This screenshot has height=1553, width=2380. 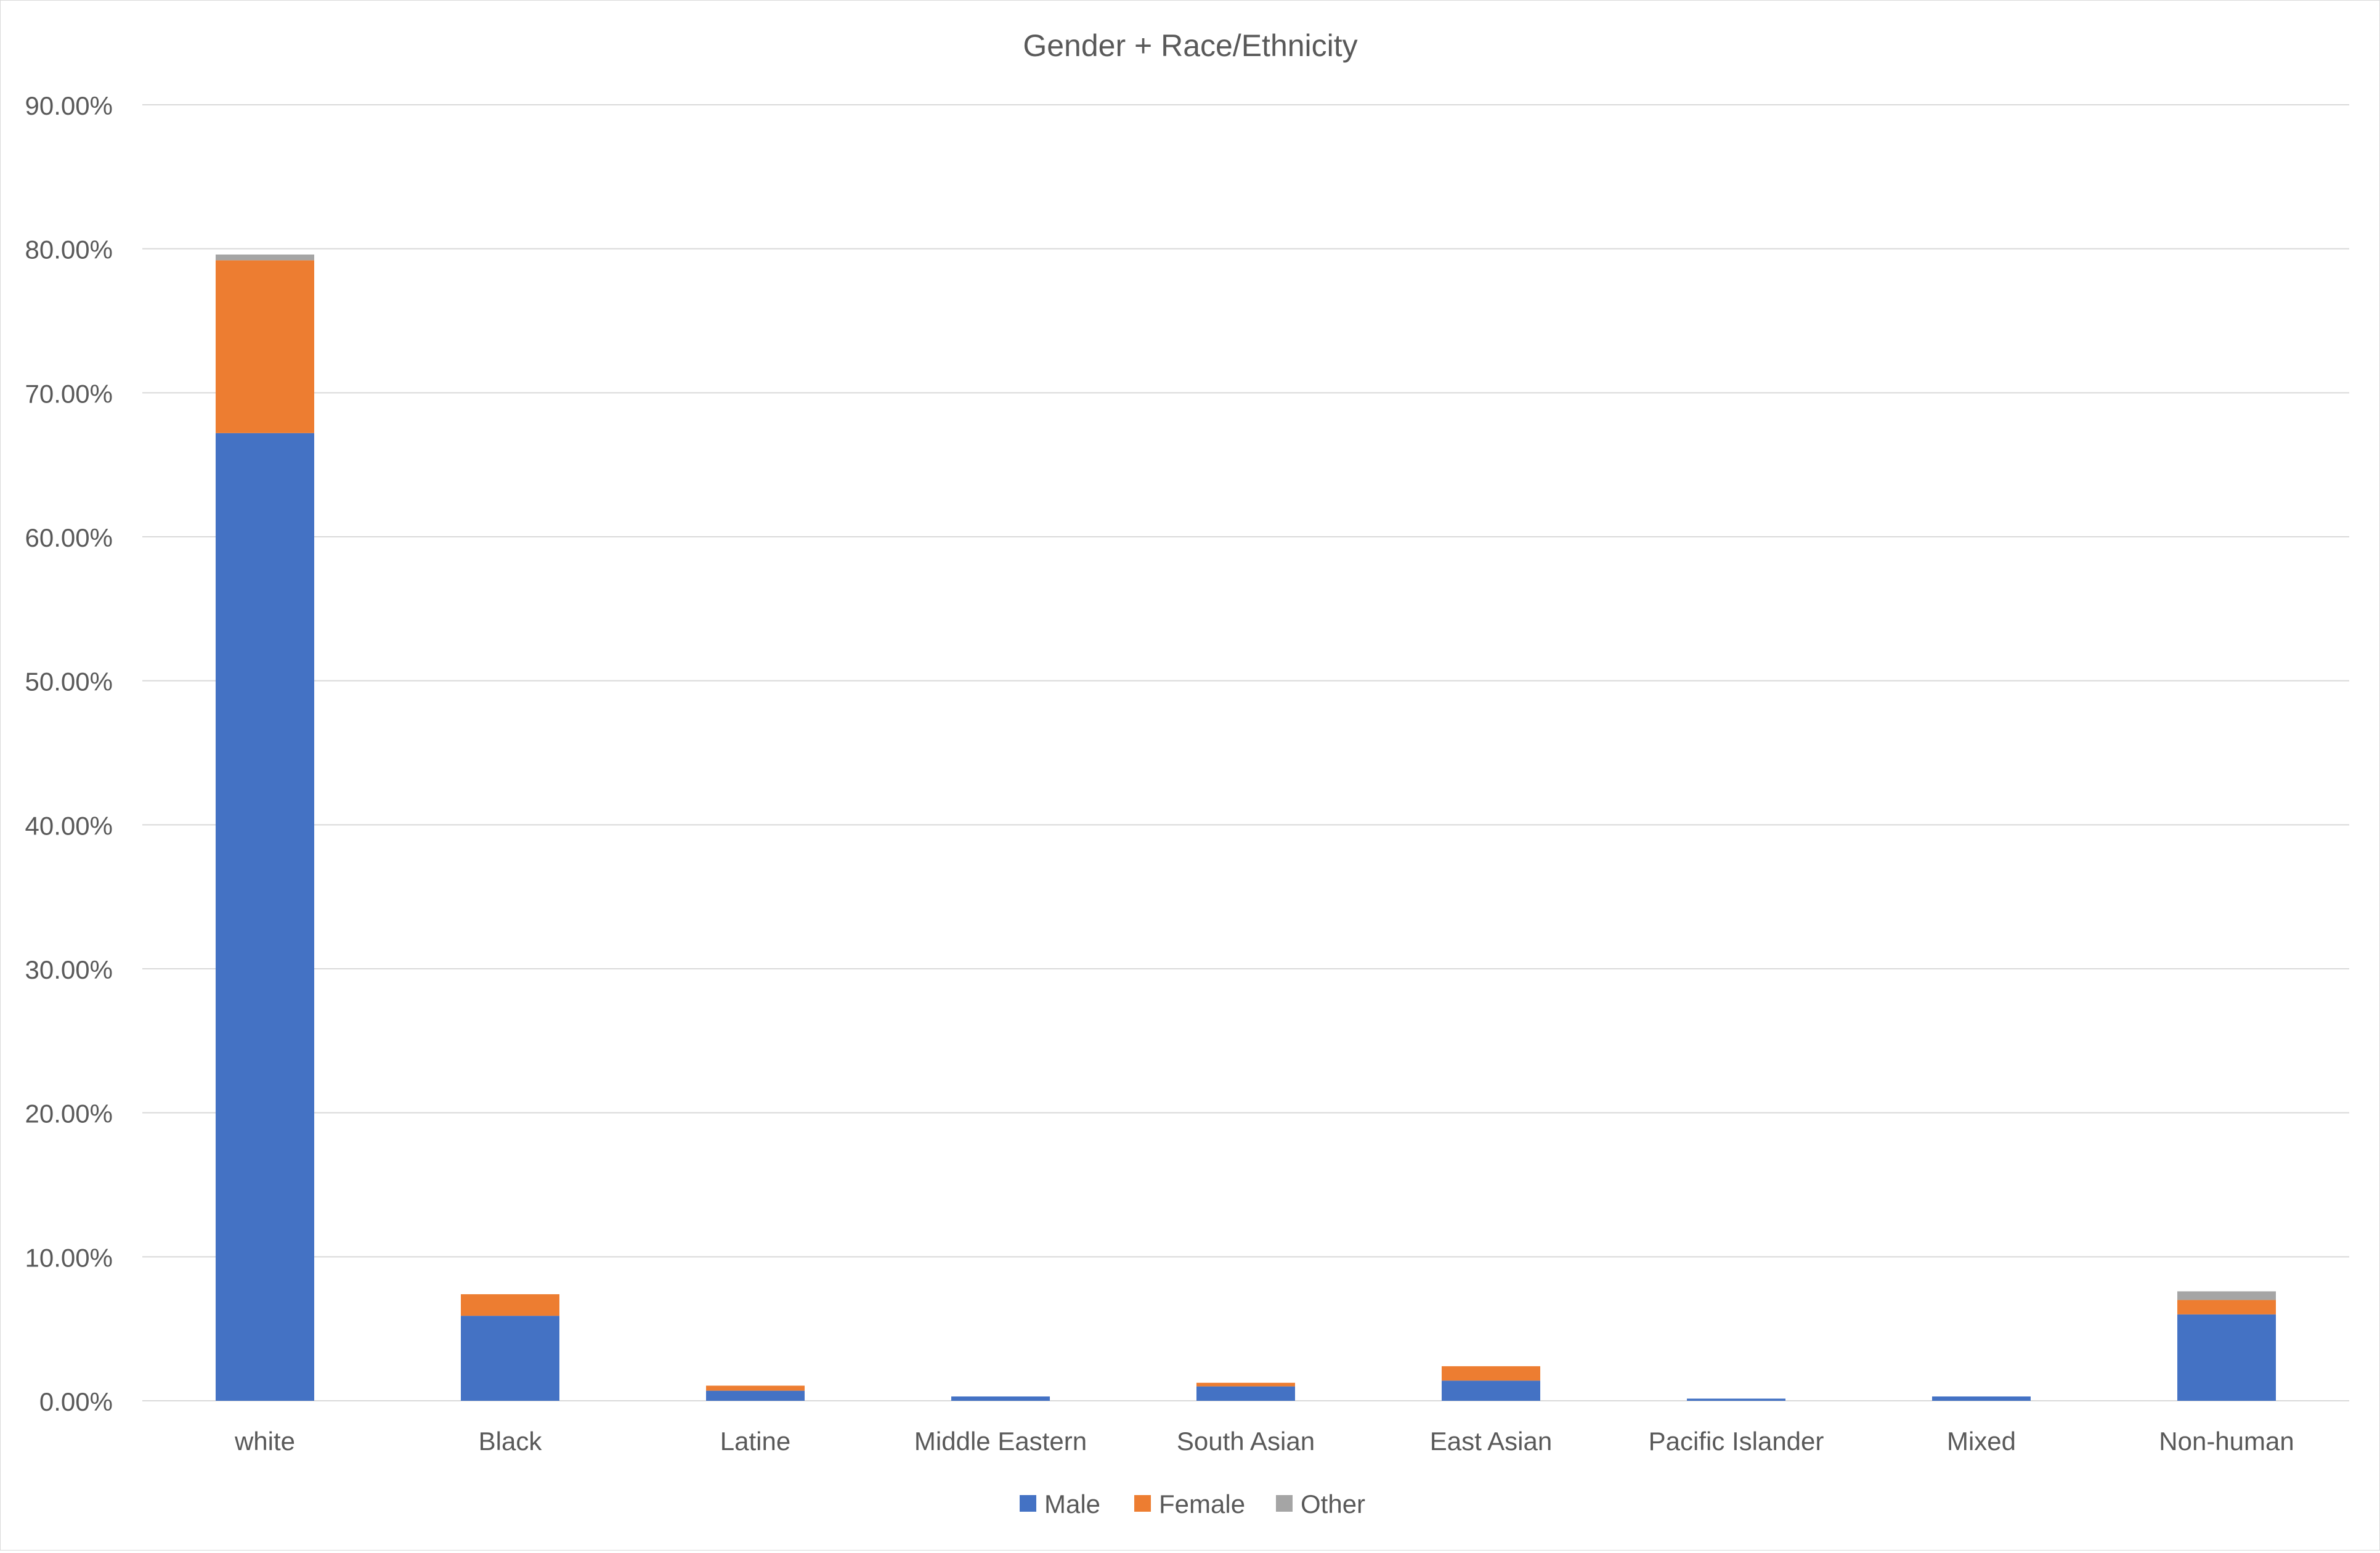 I want to click on y-tick-label: 0.00%, so click(x=76, y=1401).